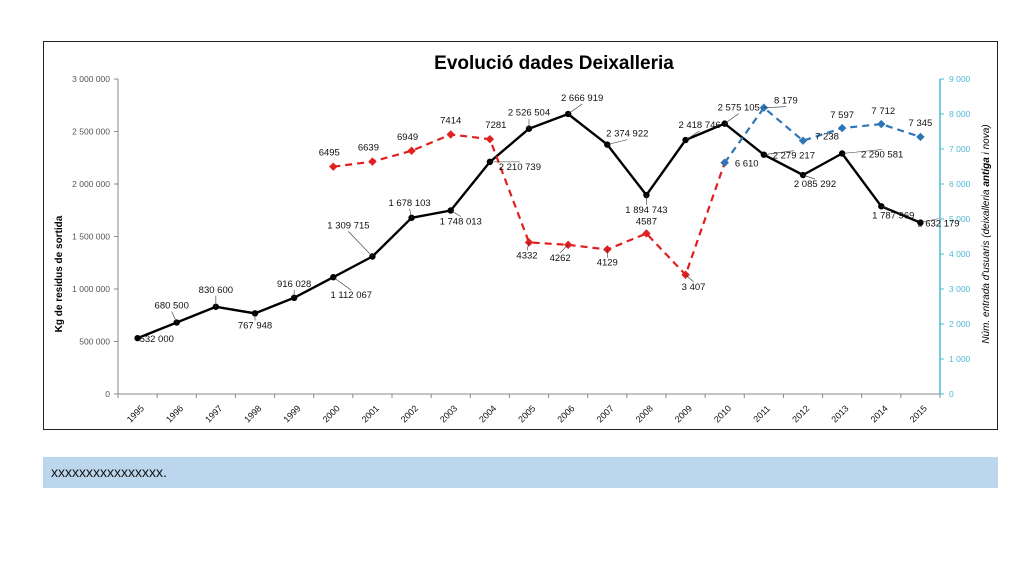 The width and height of the screenshot is (1024, 576). What do you see at coordinates (761, 413) in the screenshot?
I see `x-tick-label: 2011` at bounding box center [761, 413].